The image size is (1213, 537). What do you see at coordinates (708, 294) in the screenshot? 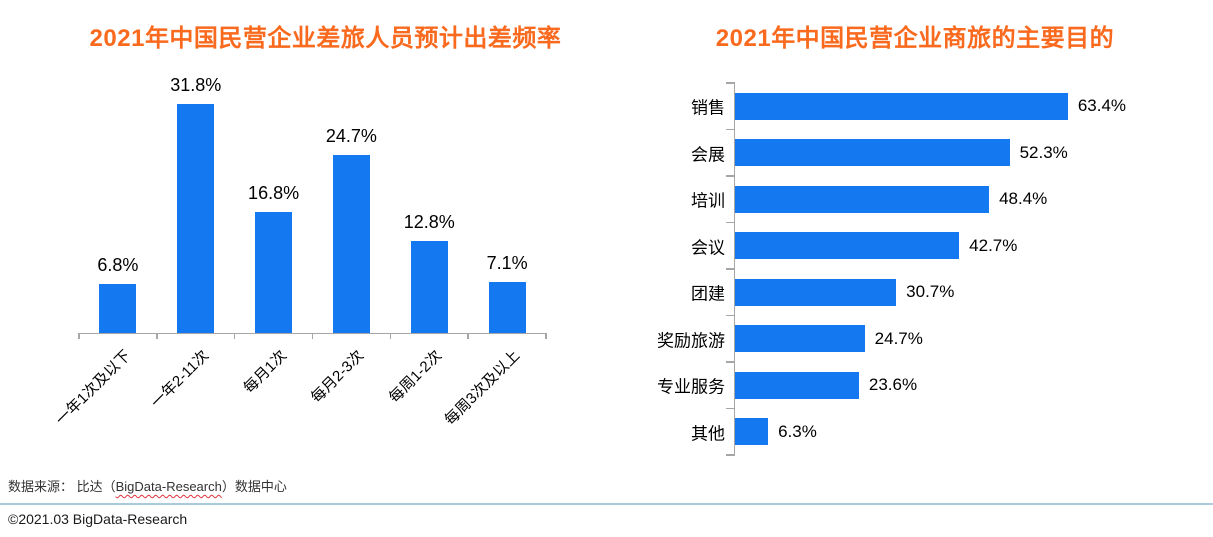
I see `category-label: 团建` at bounding box center [708, 294].